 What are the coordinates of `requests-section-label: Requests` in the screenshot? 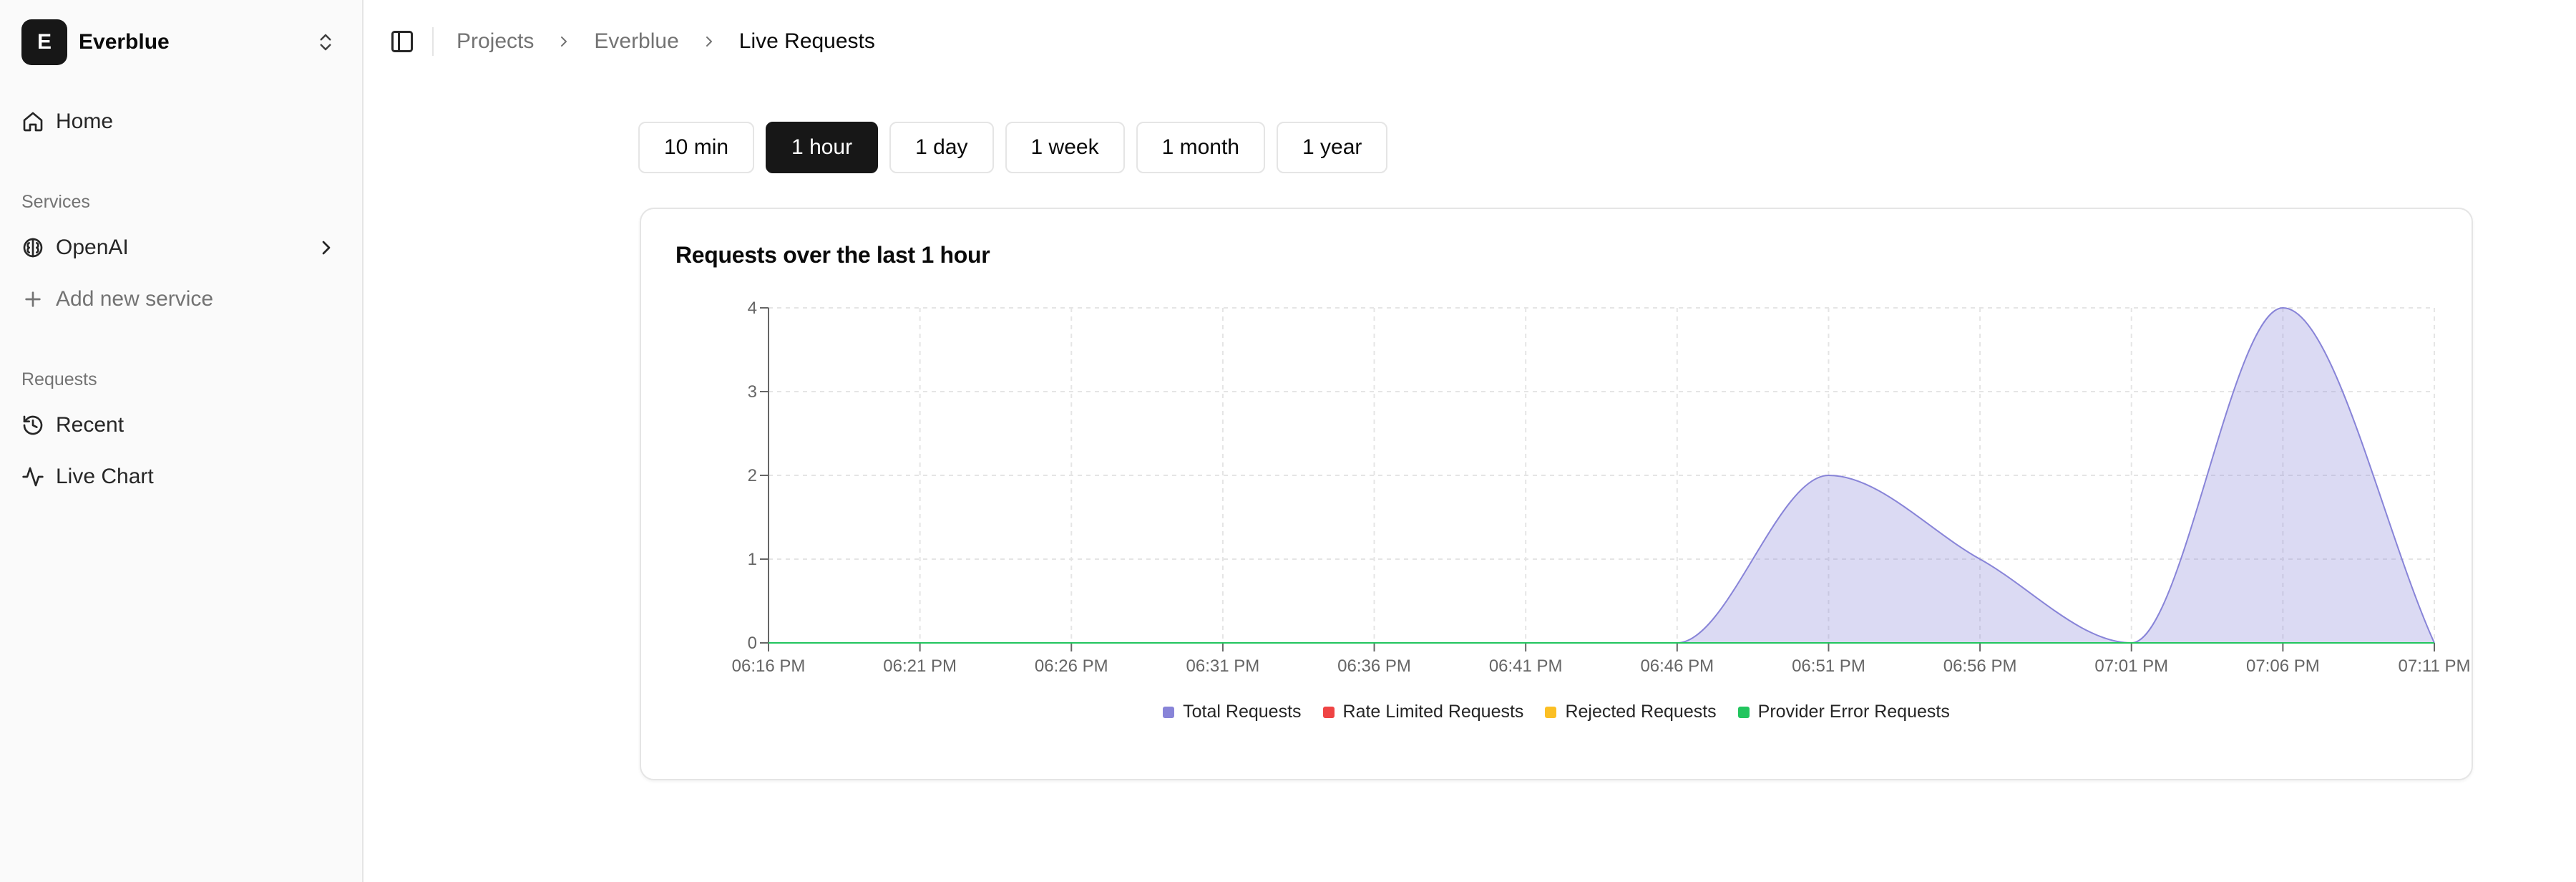 It's located at (59, 379).